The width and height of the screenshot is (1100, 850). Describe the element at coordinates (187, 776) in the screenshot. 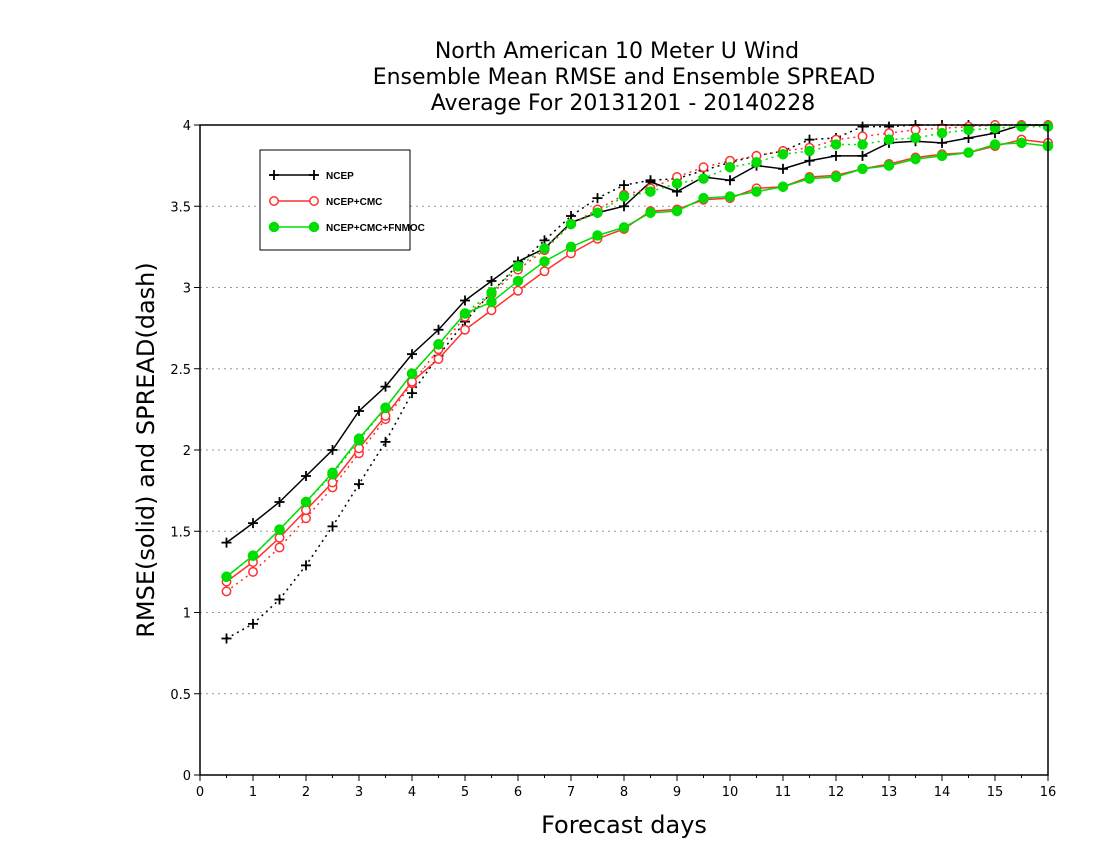

I see `y-tick-label: 0` at that location.